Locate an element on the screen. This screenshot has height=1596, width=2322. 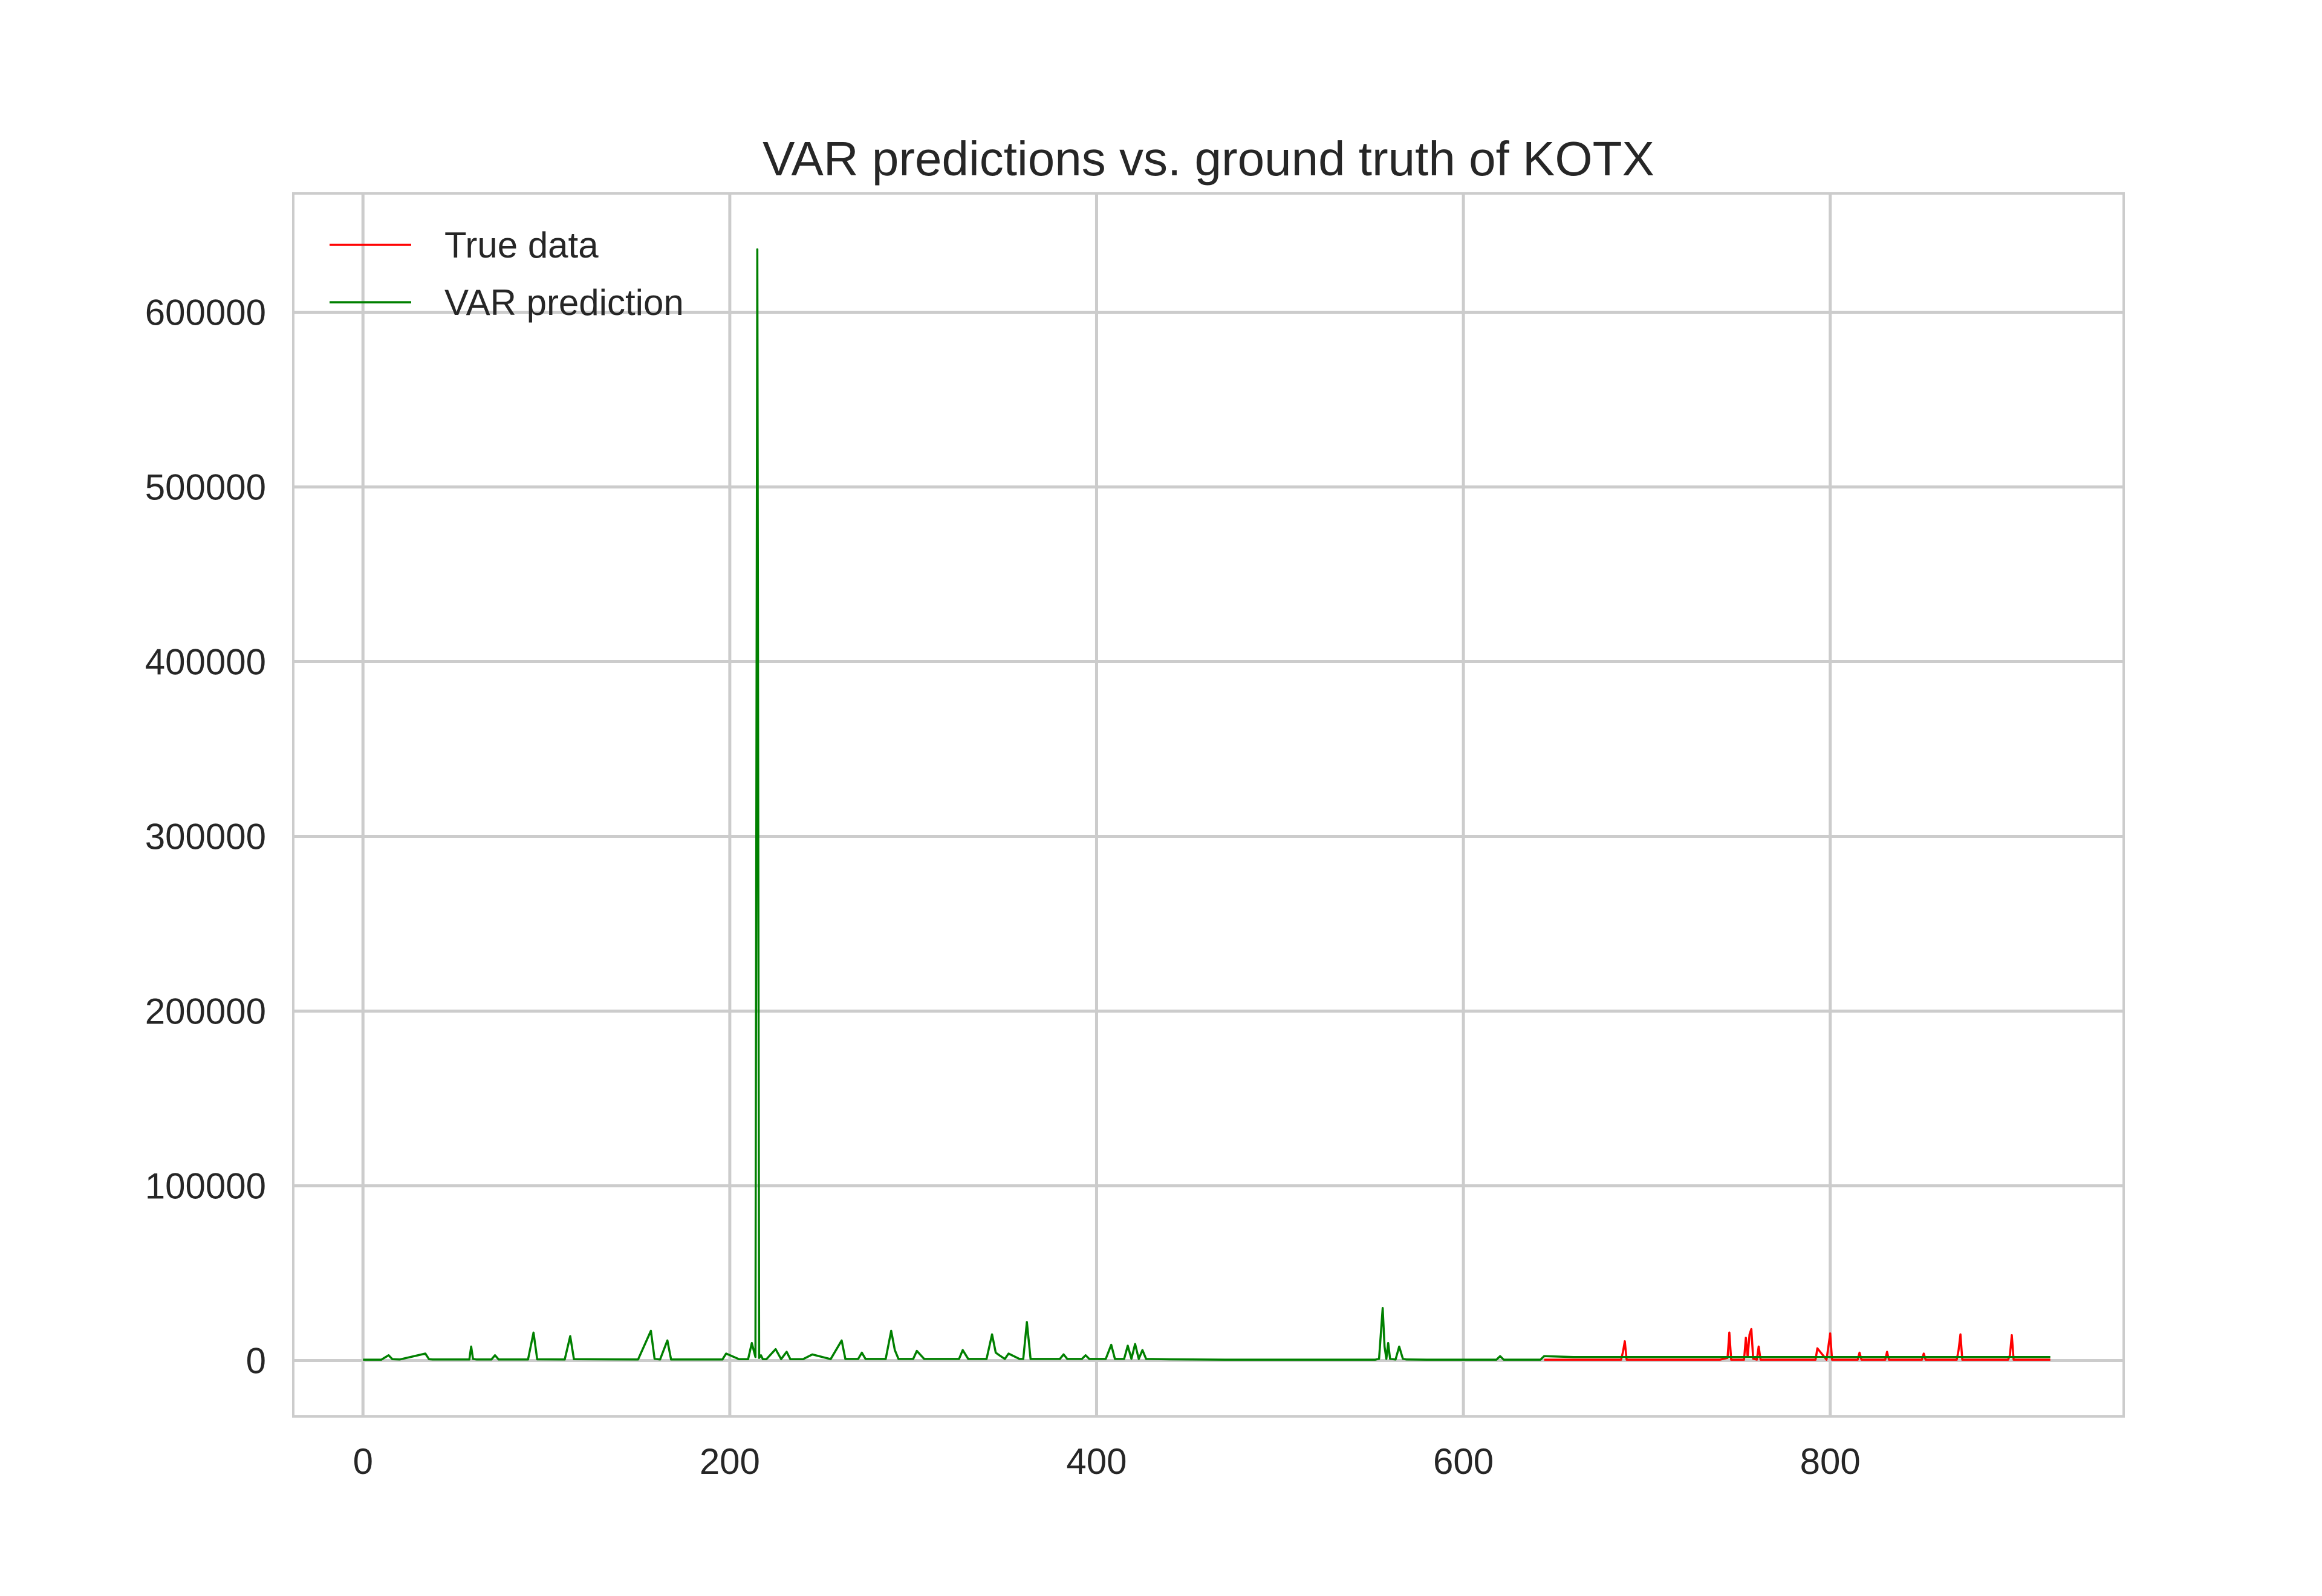
y-tick-label: 400000 is located at coordinates (205, 662).